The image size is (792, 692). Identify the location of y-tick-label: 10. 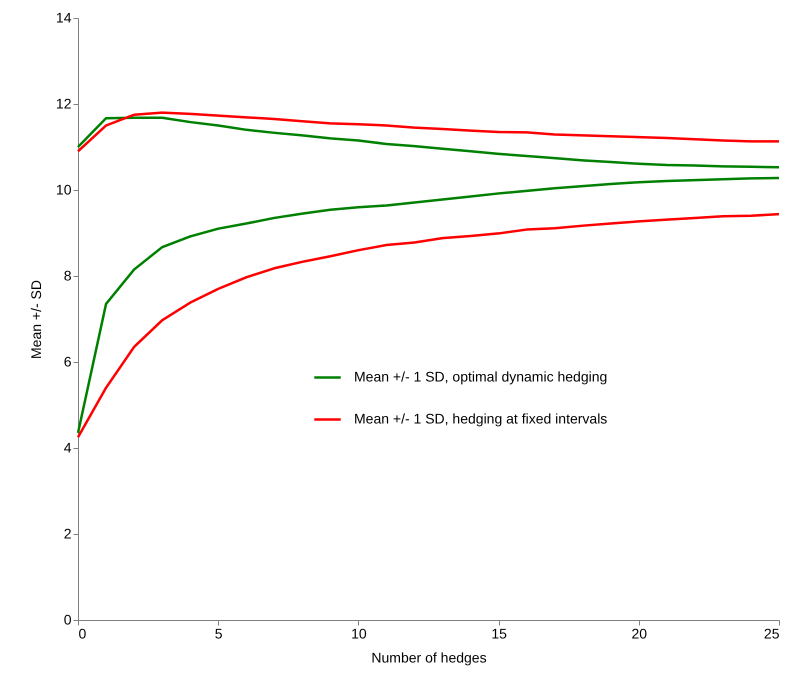
(64, 190).